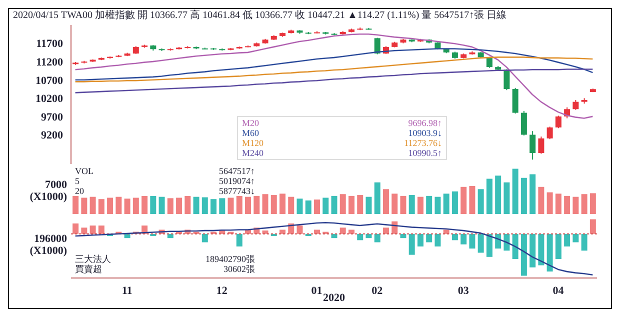 The width and height of the screenshot is (619, 321). I want to click on annotation: 5647517↑, so click(237, 171).